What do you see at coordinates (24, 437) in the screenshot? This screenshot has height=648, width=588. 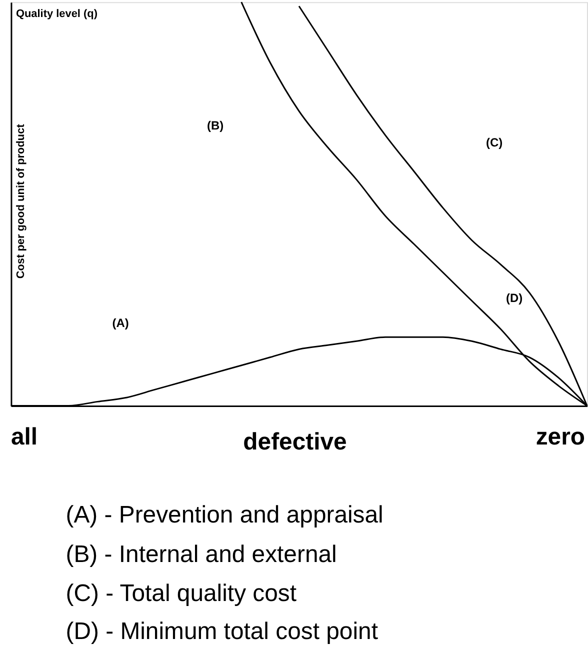 I see `text: all` at bounding box center [24, 437].